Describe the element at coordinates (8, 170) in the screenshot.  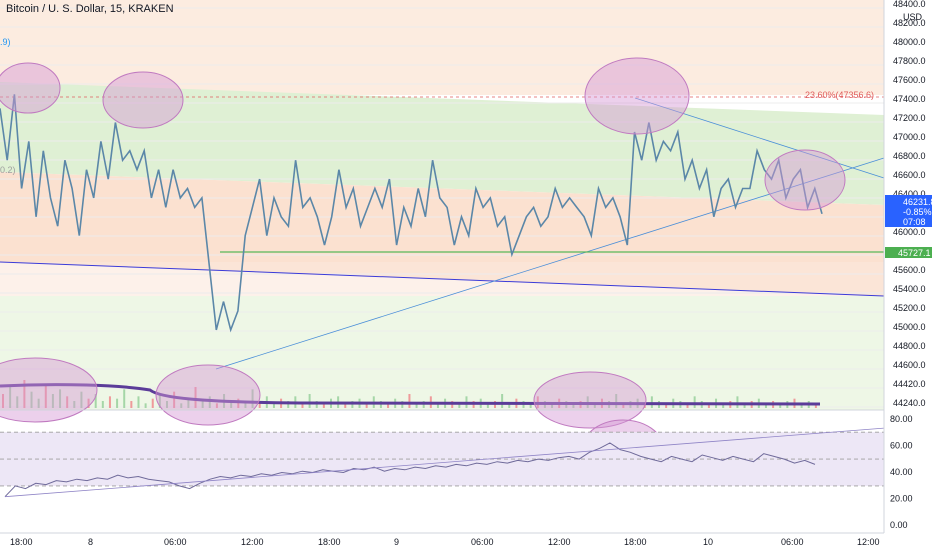
I see `left-indicator-label-mid: 0.2)` at that location.